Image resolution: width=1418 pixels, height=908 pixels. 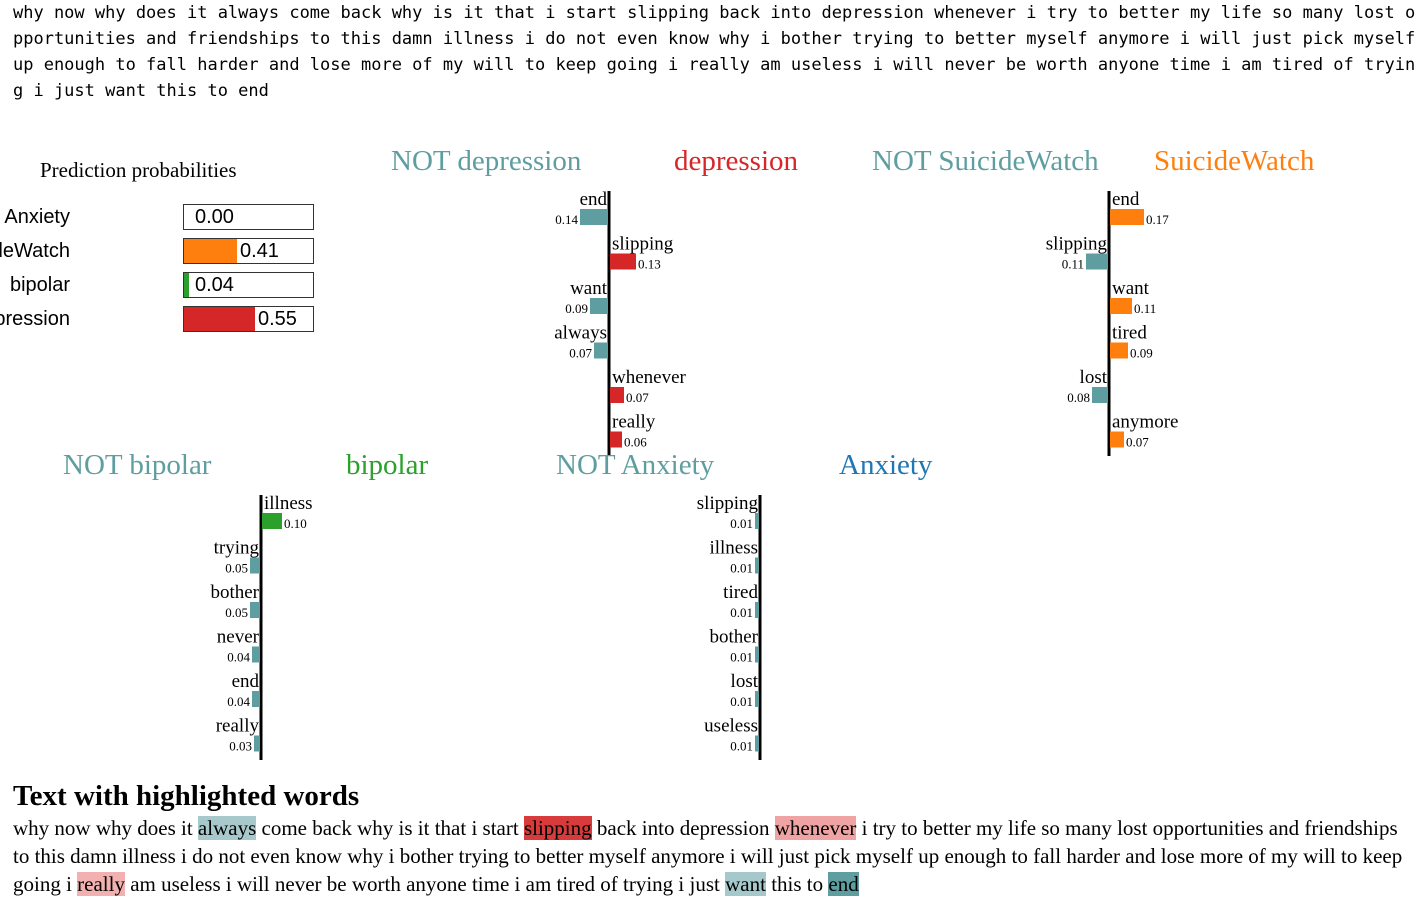 What do you see at coordinates (137, 465) in the screenshot?
I see `not-bipolar-title: NOT bipolar` at bounding box center [137, 465].